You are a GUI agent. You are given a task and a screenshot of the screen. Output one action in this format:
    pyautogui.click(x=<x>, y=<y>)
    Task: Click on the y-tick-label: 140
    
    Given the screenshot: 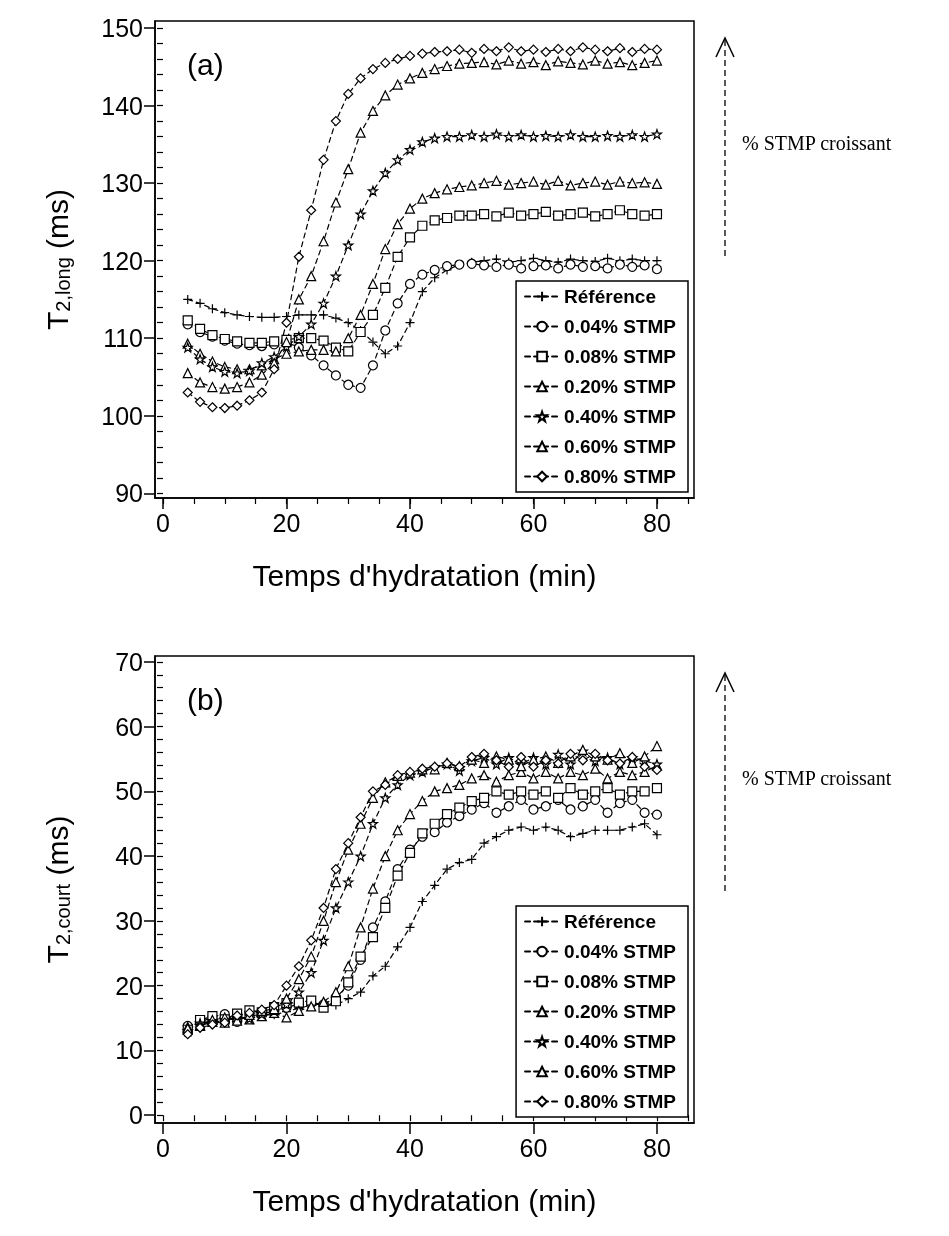 What is the action you would take?
    pyautogui.click(x=122, y=105)
    